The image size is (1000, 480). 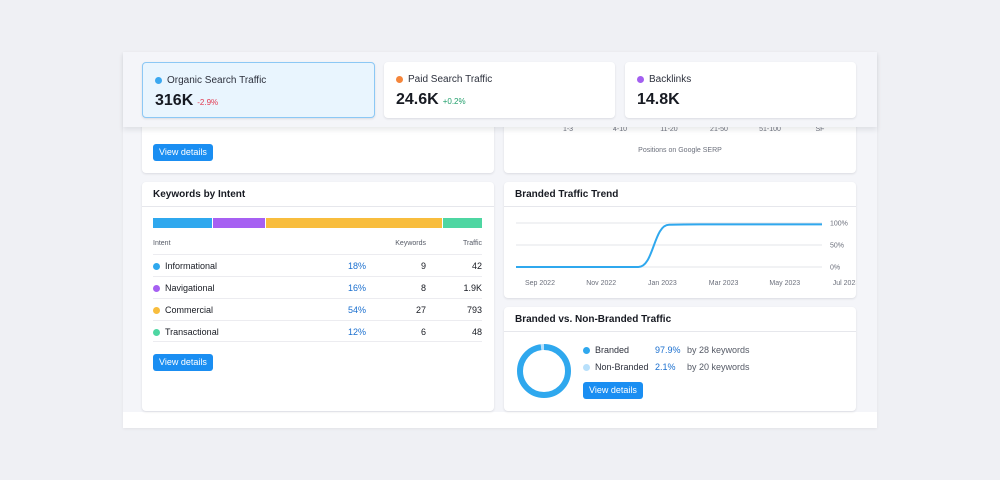 What do you see at coordinates (718, 350) in the screenshot?
I see `legend-keywords: by 28 keywords` at bounding box center [718, 350].